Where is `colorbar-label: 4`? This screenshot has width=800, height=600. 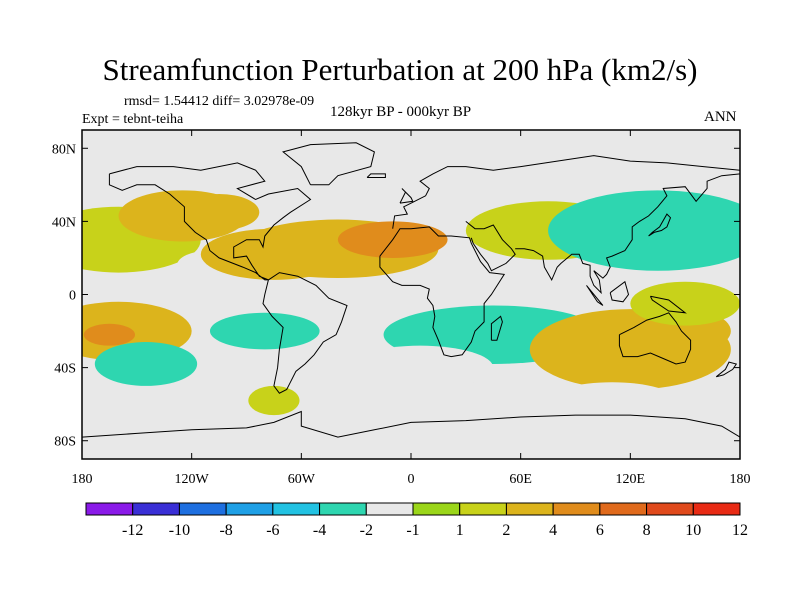 colorbar-label: 4 is located at coordinates (553, 530).